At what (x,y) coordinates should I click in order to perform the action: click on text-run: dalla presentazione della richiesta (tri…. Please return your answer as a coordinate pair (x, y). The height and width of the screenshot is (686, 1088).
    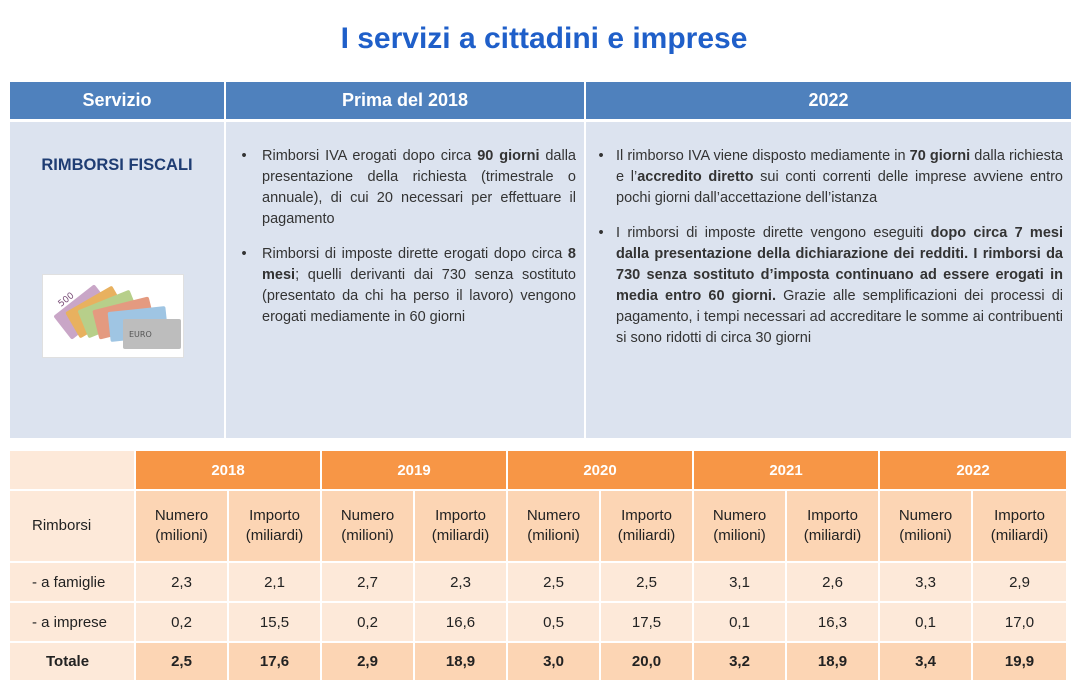
    Looking at the image, I should click on (419, 187).